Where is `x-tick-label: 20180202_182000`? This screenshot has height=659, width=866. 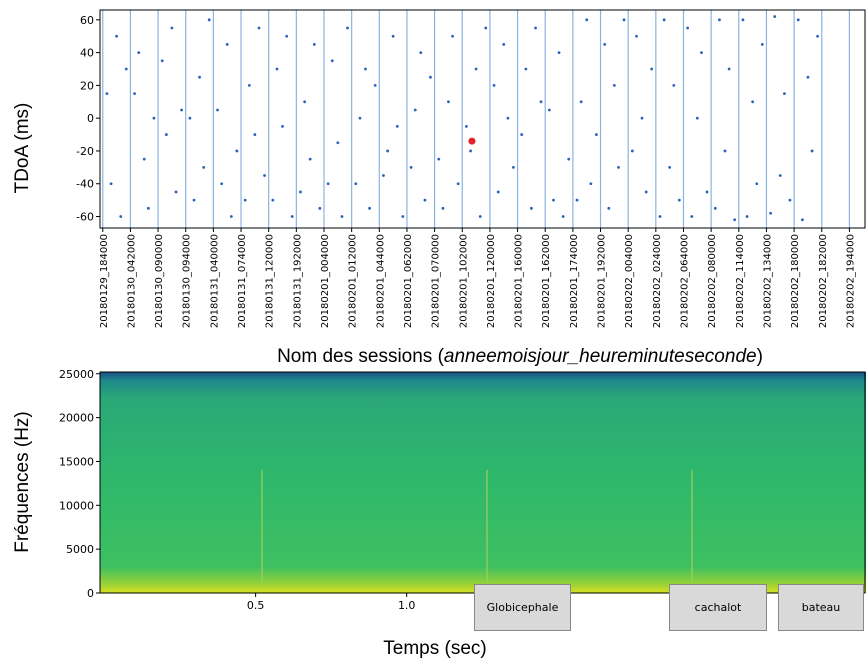 x-tick-label: 20180202_182000 is located at coordinates (823, 281).